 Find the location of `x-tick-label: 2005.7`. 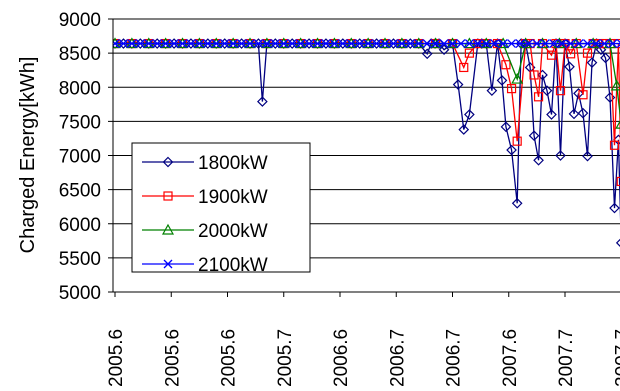

x-tick-label: 2005.7 is located at coordinates (285, 358).